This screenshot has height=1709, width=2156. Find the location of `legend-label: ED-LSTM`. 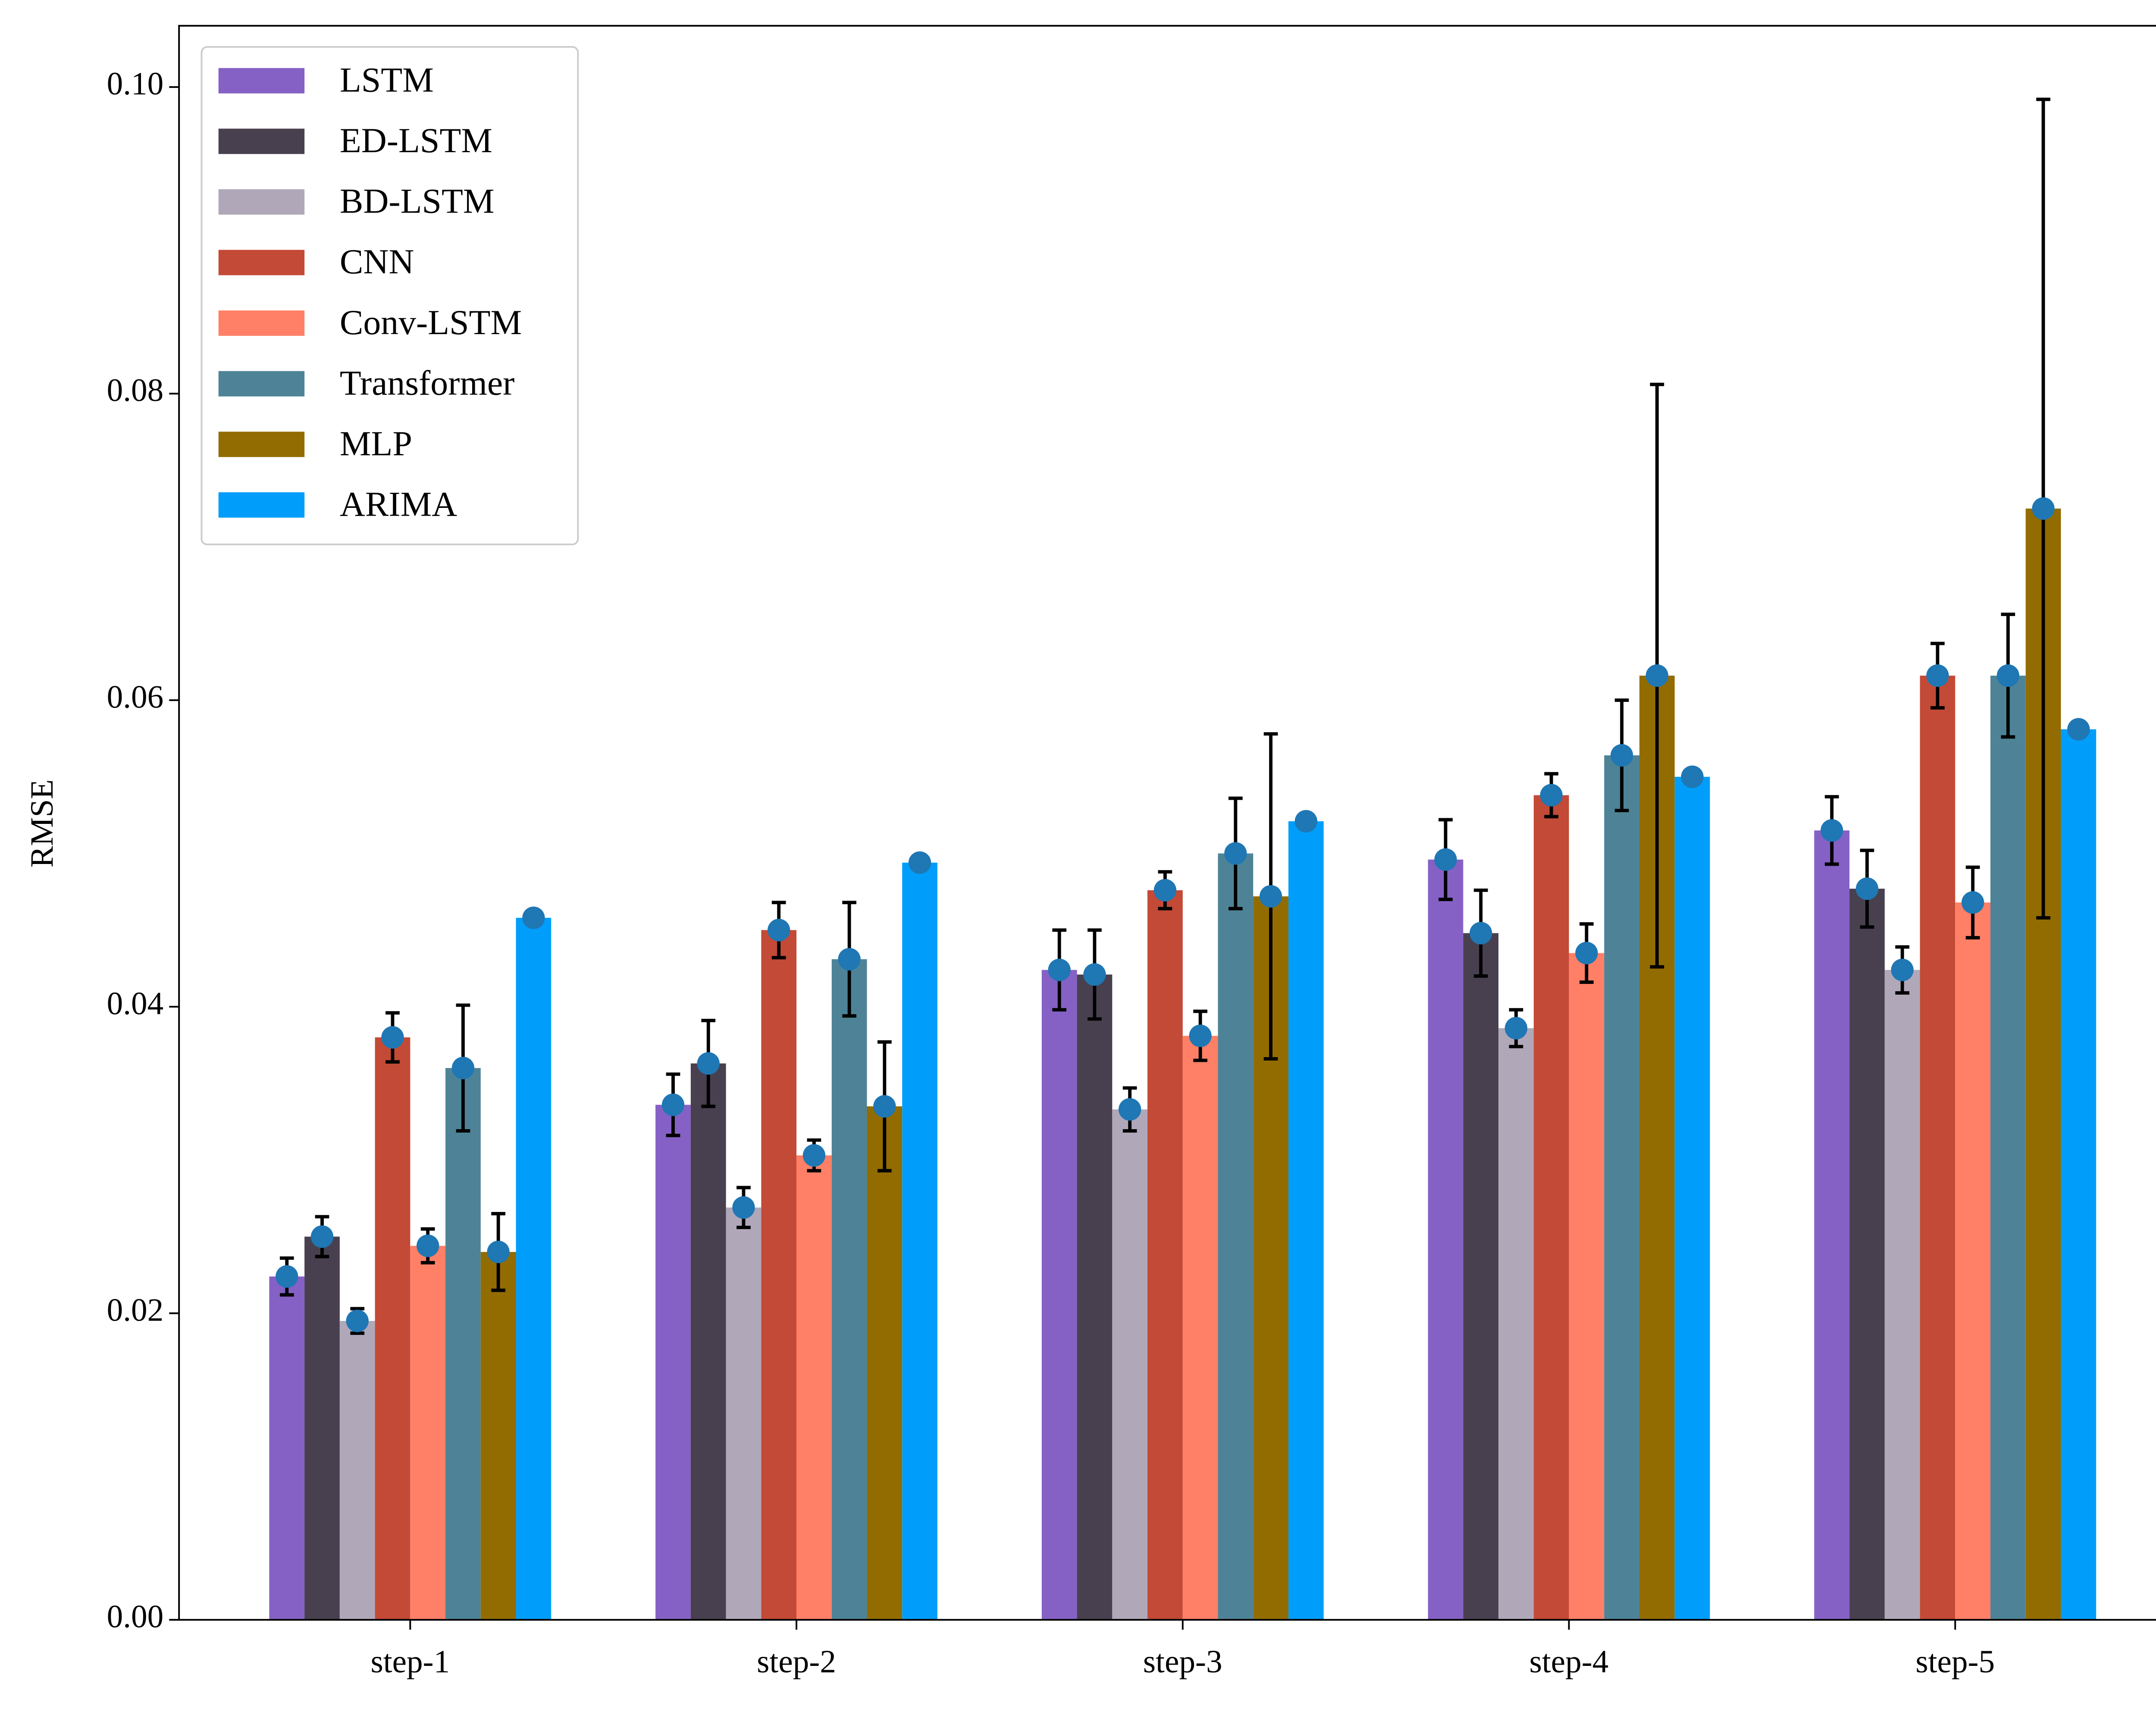

legend-label: ED-LSTM is located at coordinates (416, 140).